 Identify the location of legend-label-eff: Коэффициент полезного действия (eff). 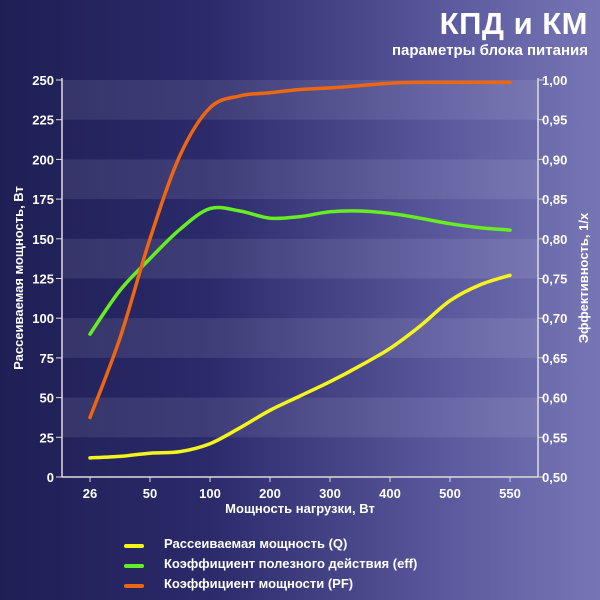
(291, 563).